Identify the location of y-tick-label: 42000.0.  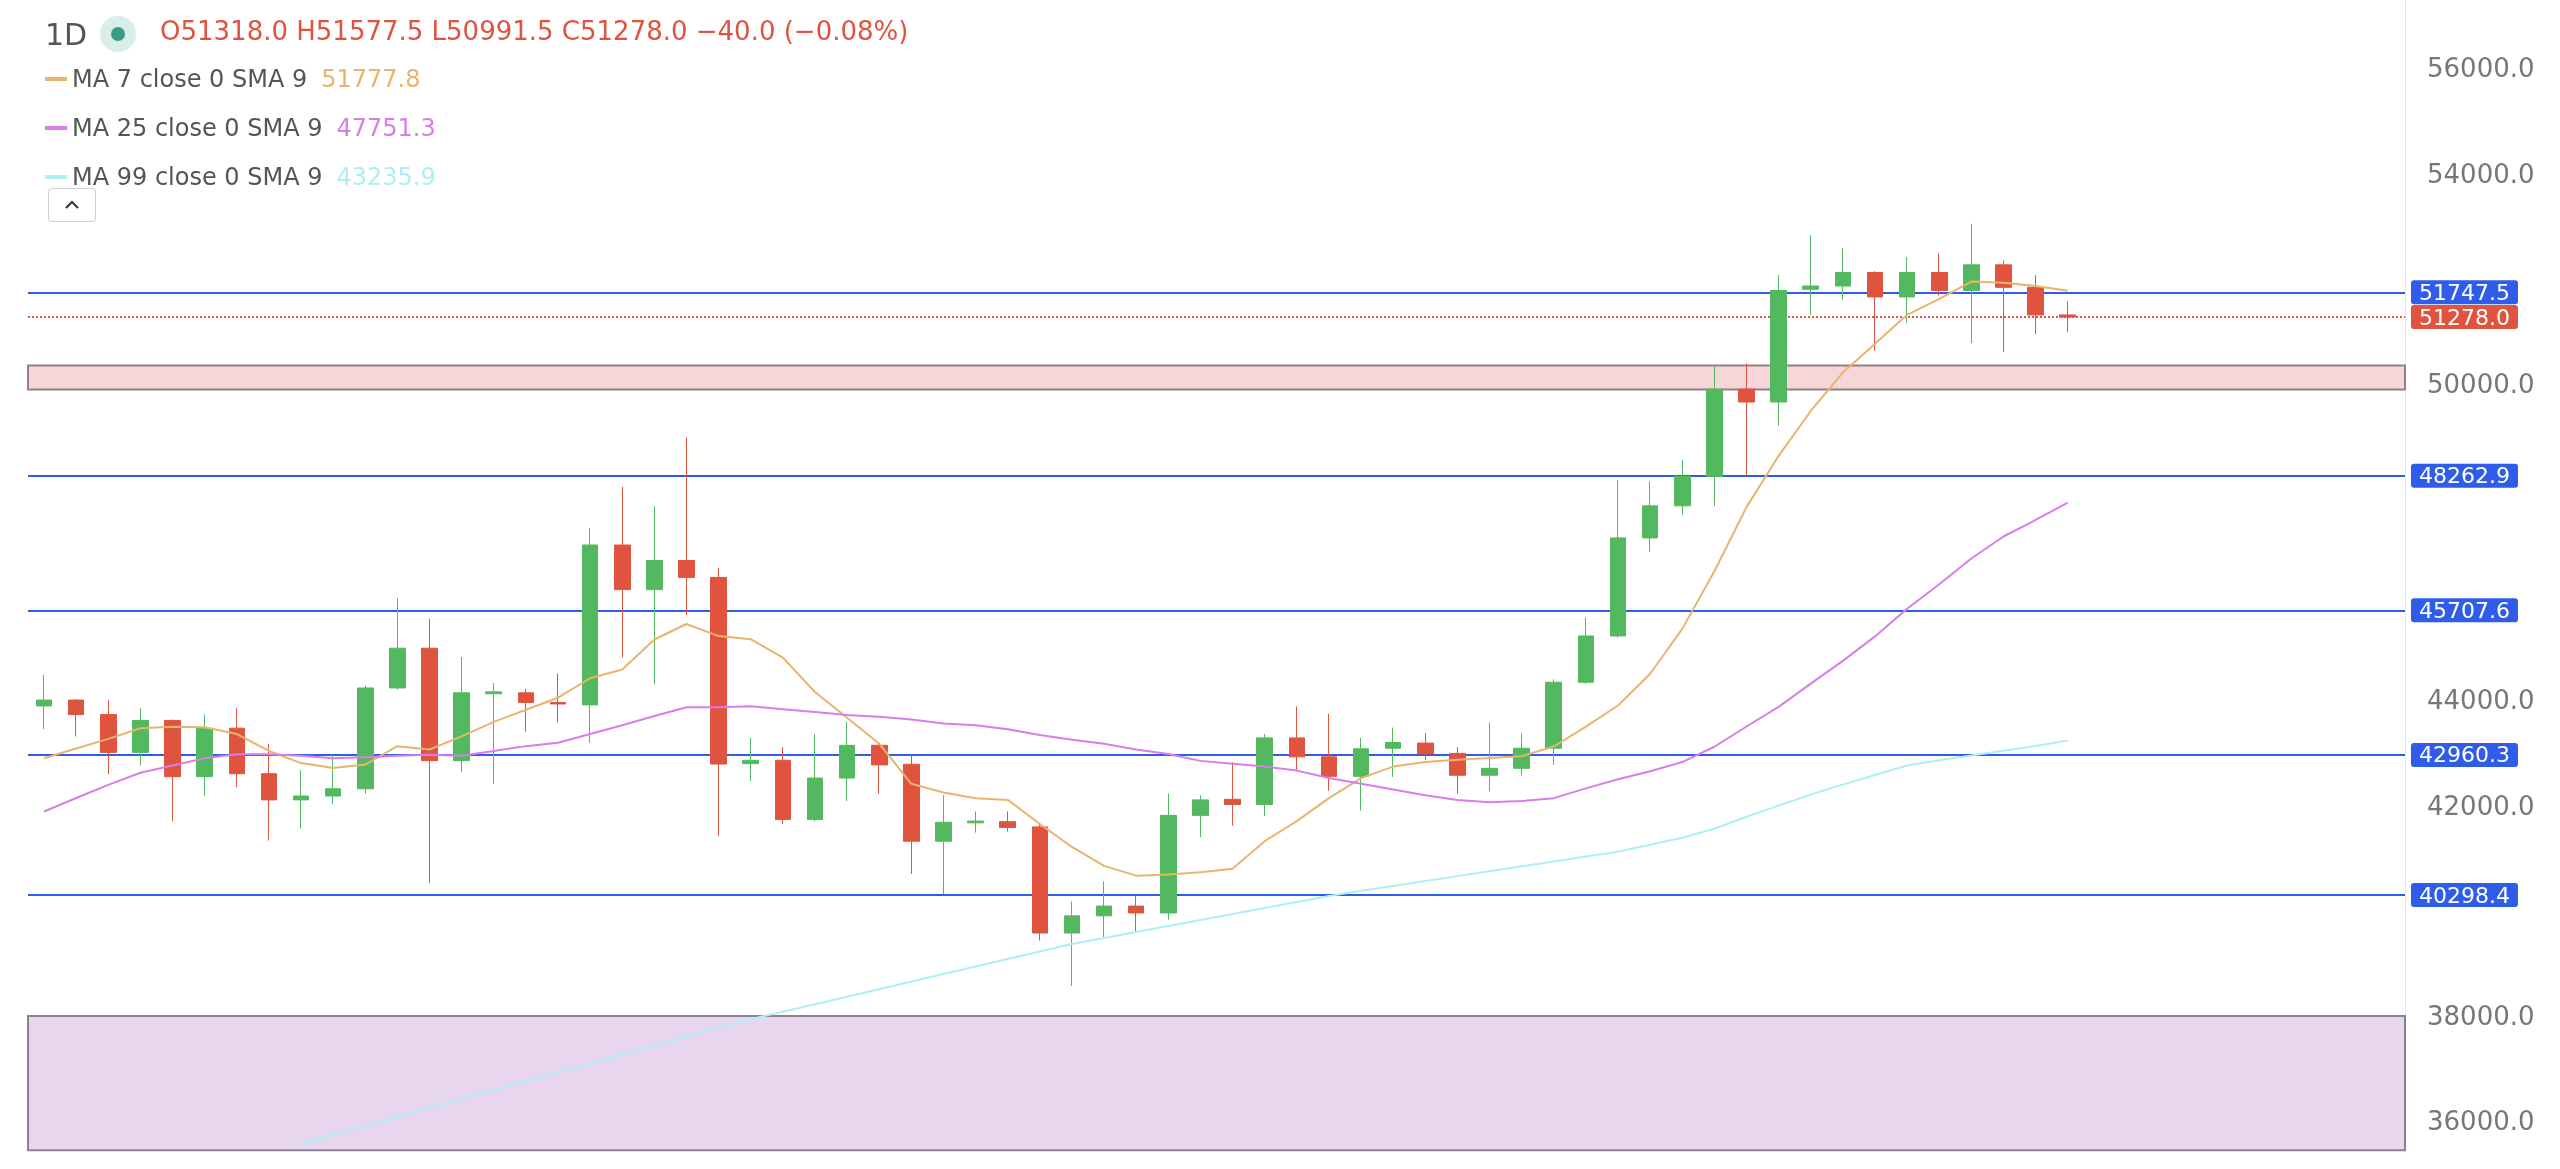
(2481, 805).